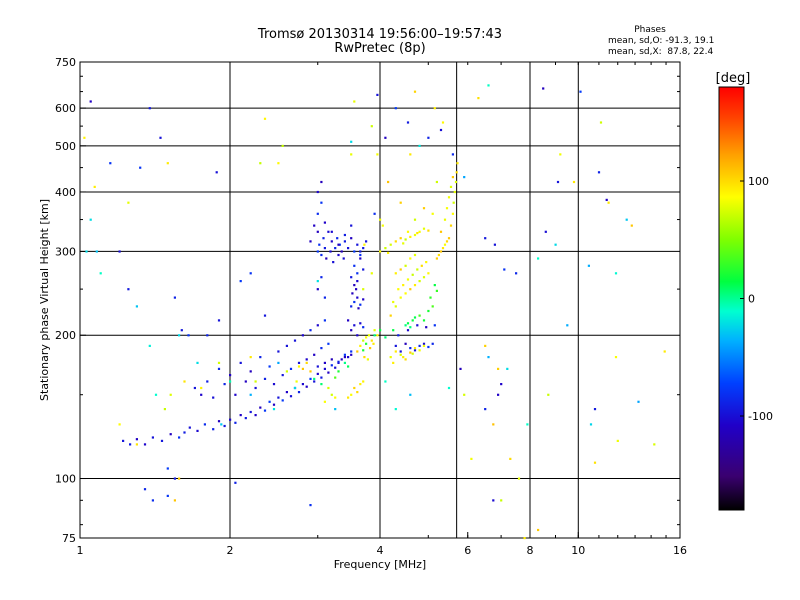 The height and width of the screenshot is (600, 800). Describe the element at coordinates (44, 300) in the screenshot. I see `y-axis-label: Stationary phase Virtual Height [km]` at that location.